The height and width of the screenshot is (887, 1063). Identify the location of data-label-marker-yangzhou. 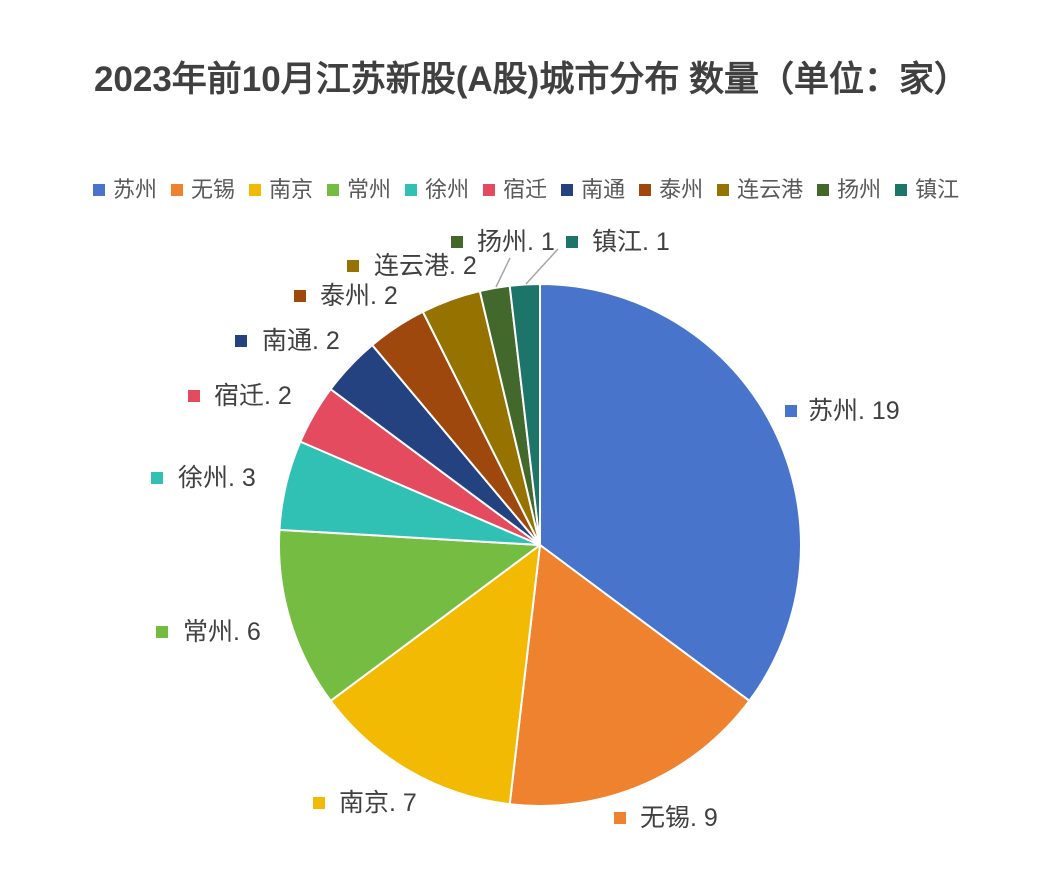
(457, 242).